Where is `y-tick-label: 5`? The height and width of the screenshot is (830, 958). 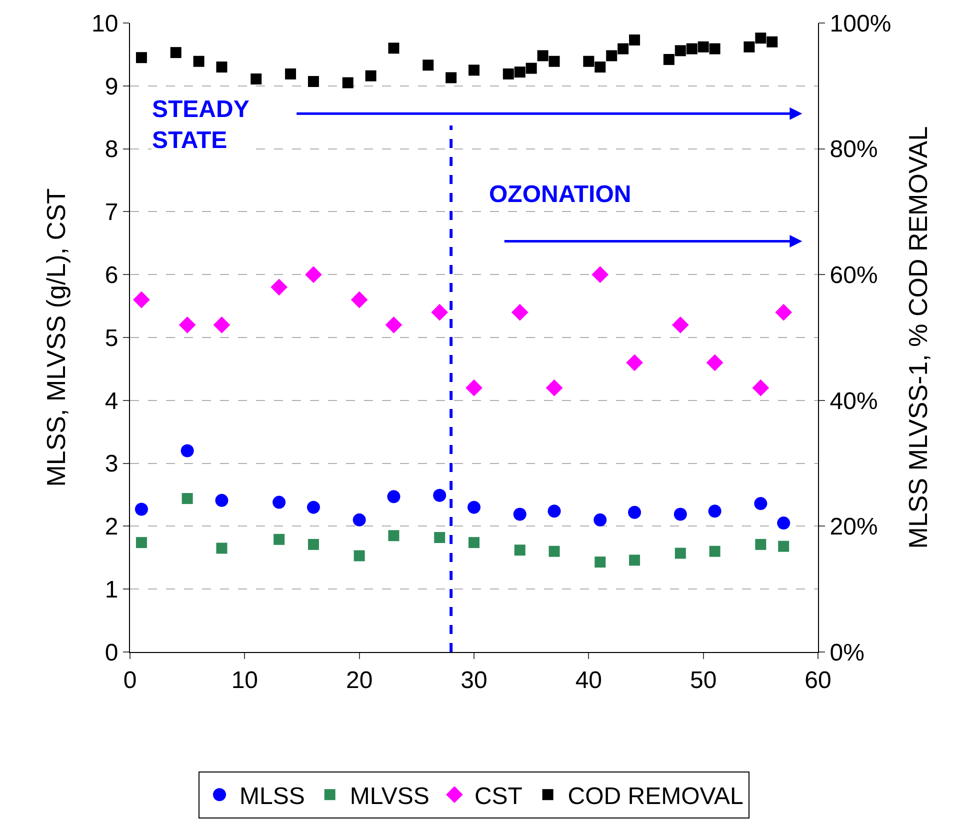
y-tick-label: 5 is located at coordinates (111, 338).